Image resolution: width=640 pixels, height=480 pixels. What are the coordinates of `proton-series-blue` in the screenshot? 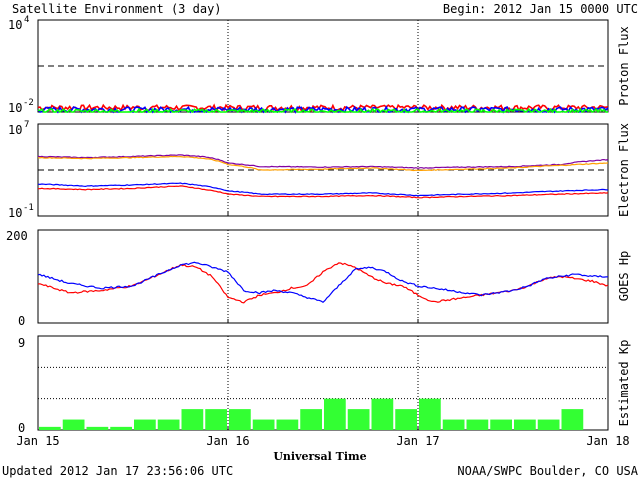 It's located at (323, 109).